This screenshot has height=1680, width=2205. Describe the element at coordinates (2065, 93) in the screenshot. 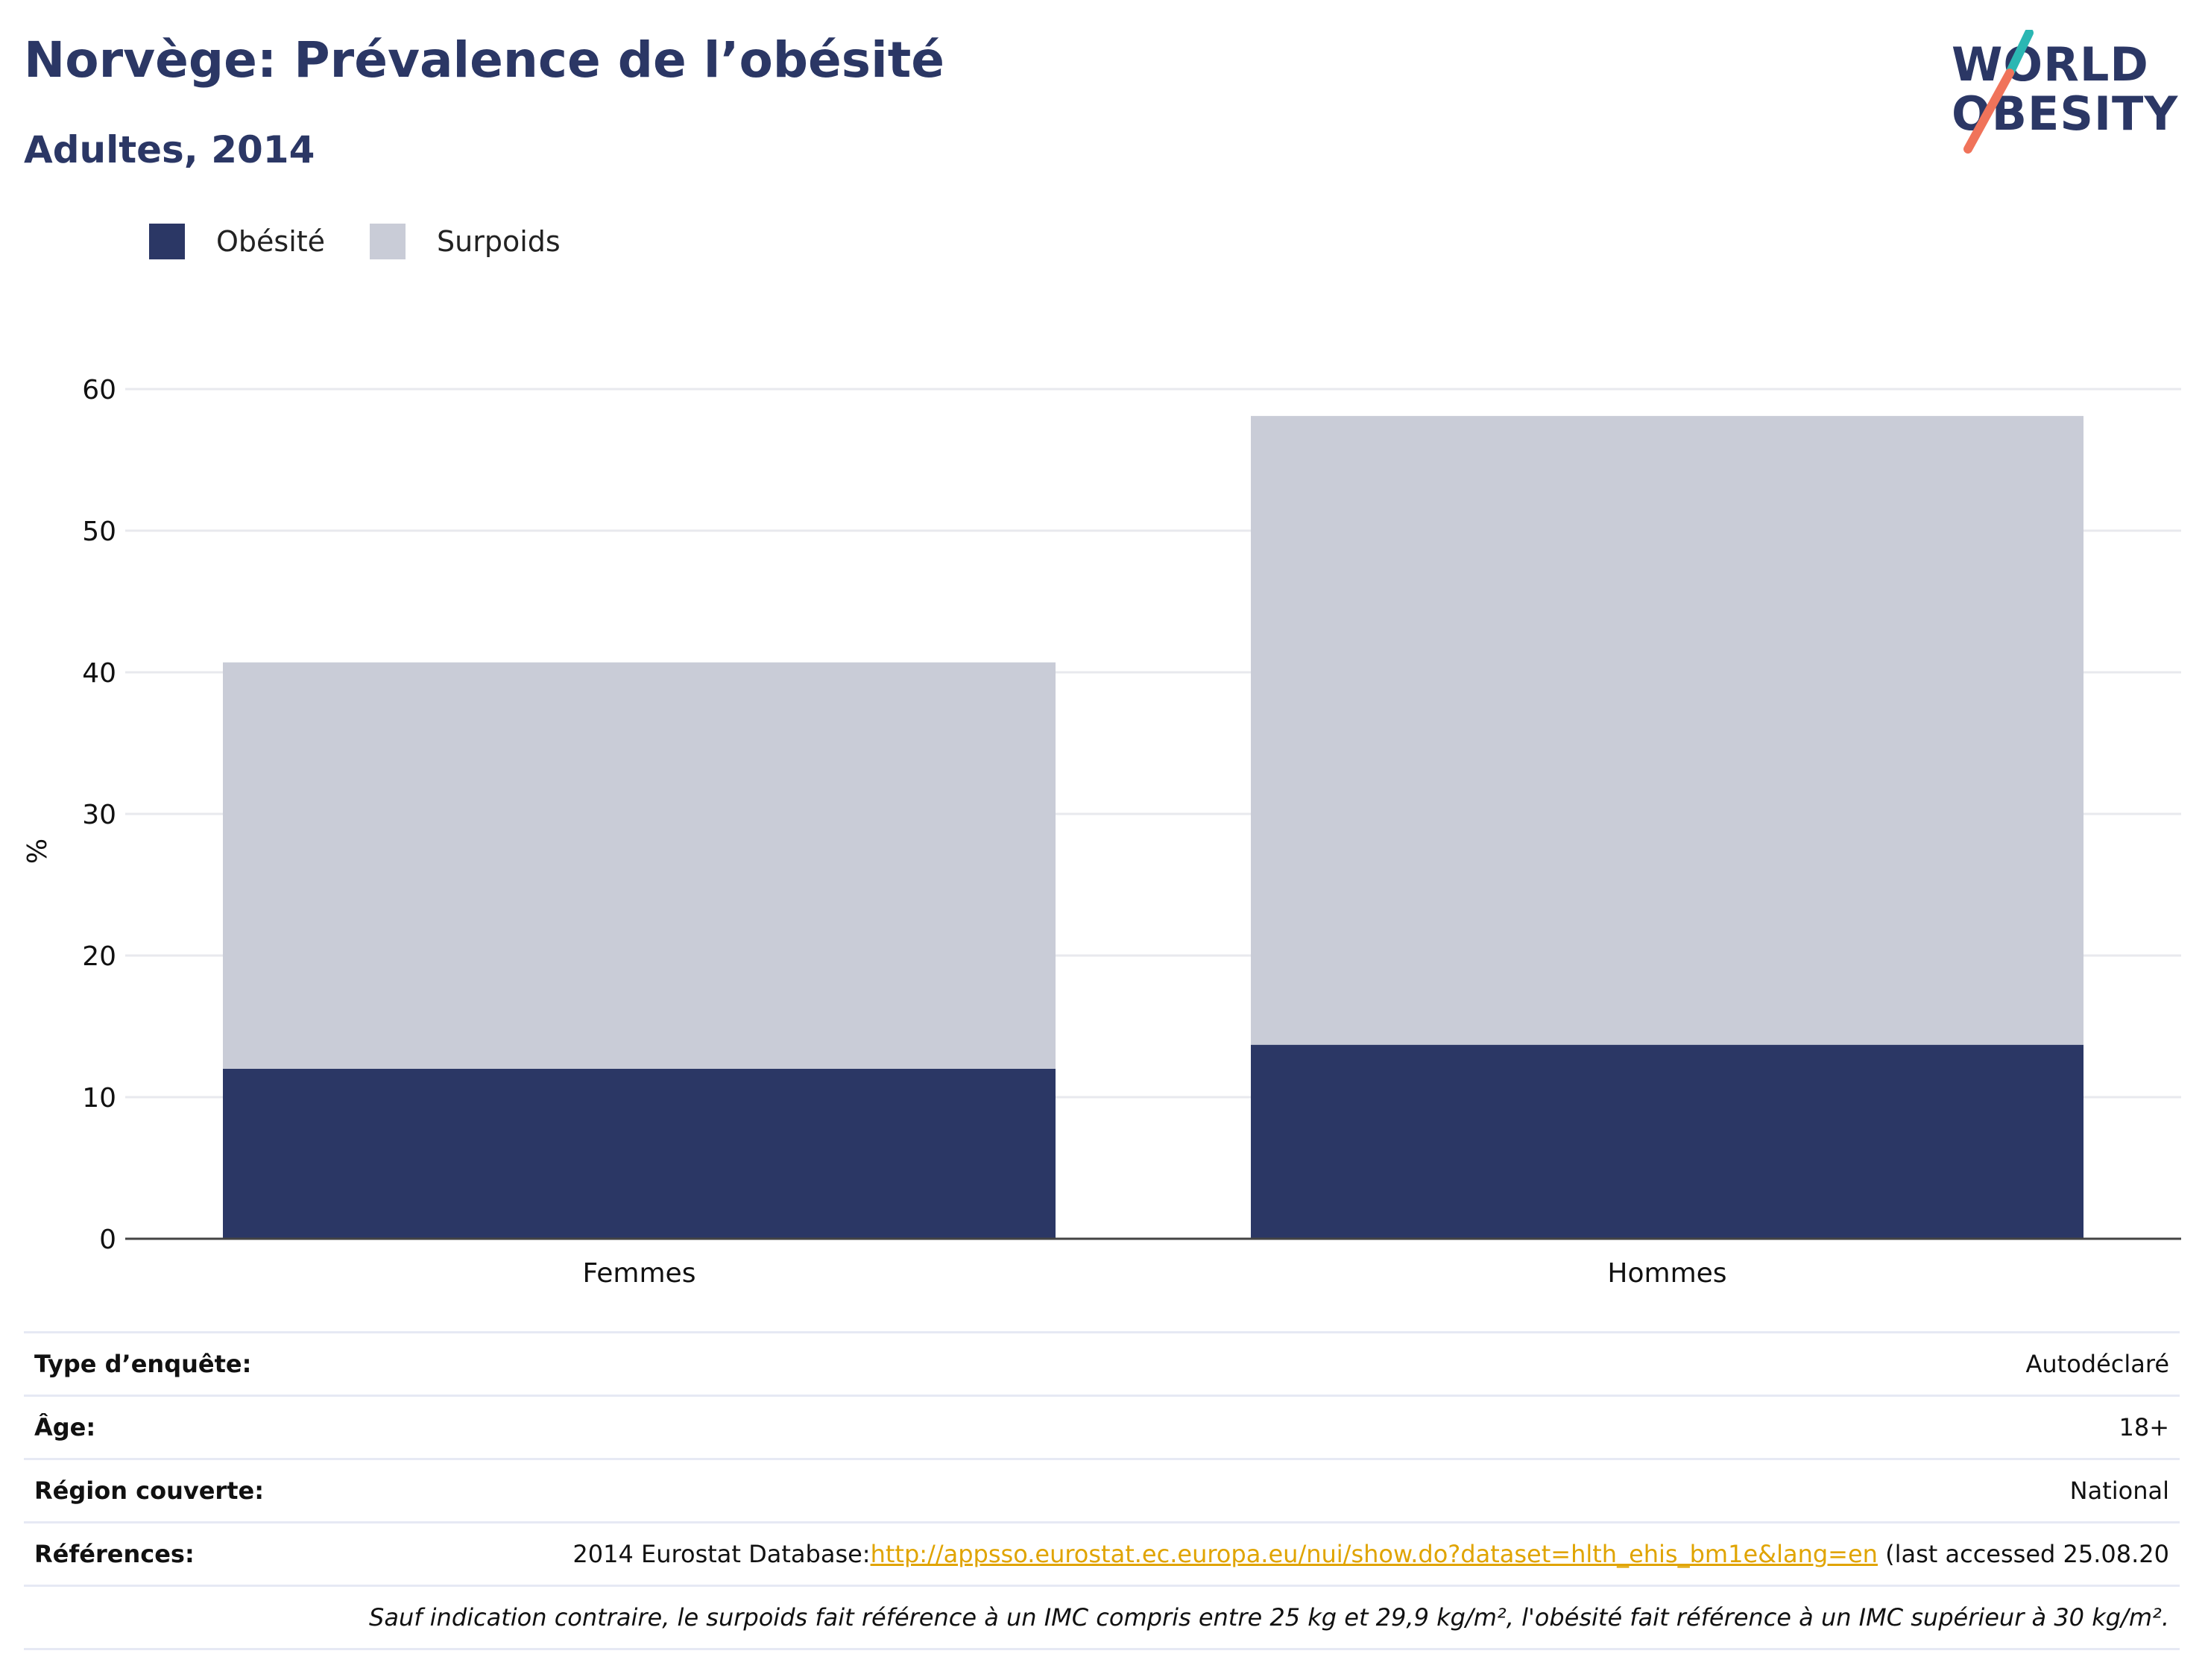

I see `world-obesity-logo: WORLD OBESITY` at that location.